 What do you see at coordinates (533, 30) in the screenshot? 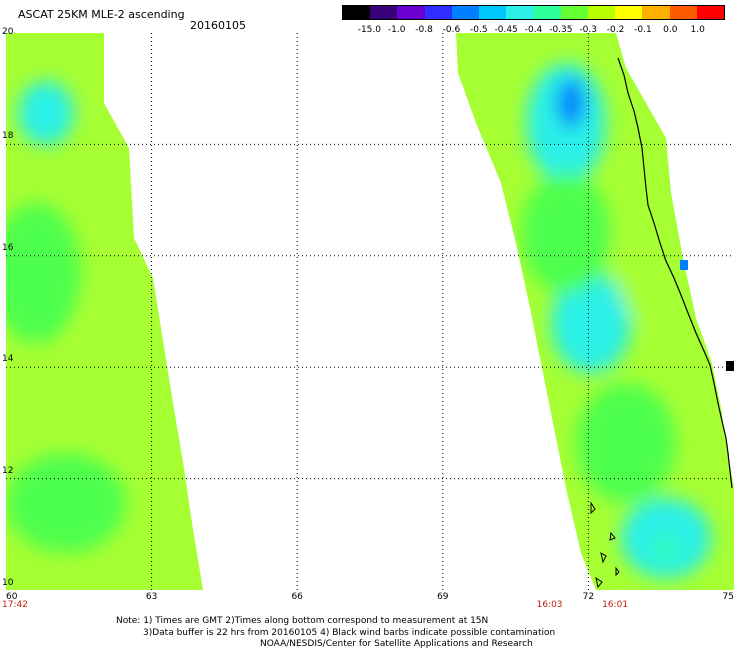
I see `colorbar-label: -0.4` at bounding box center [533, 30].